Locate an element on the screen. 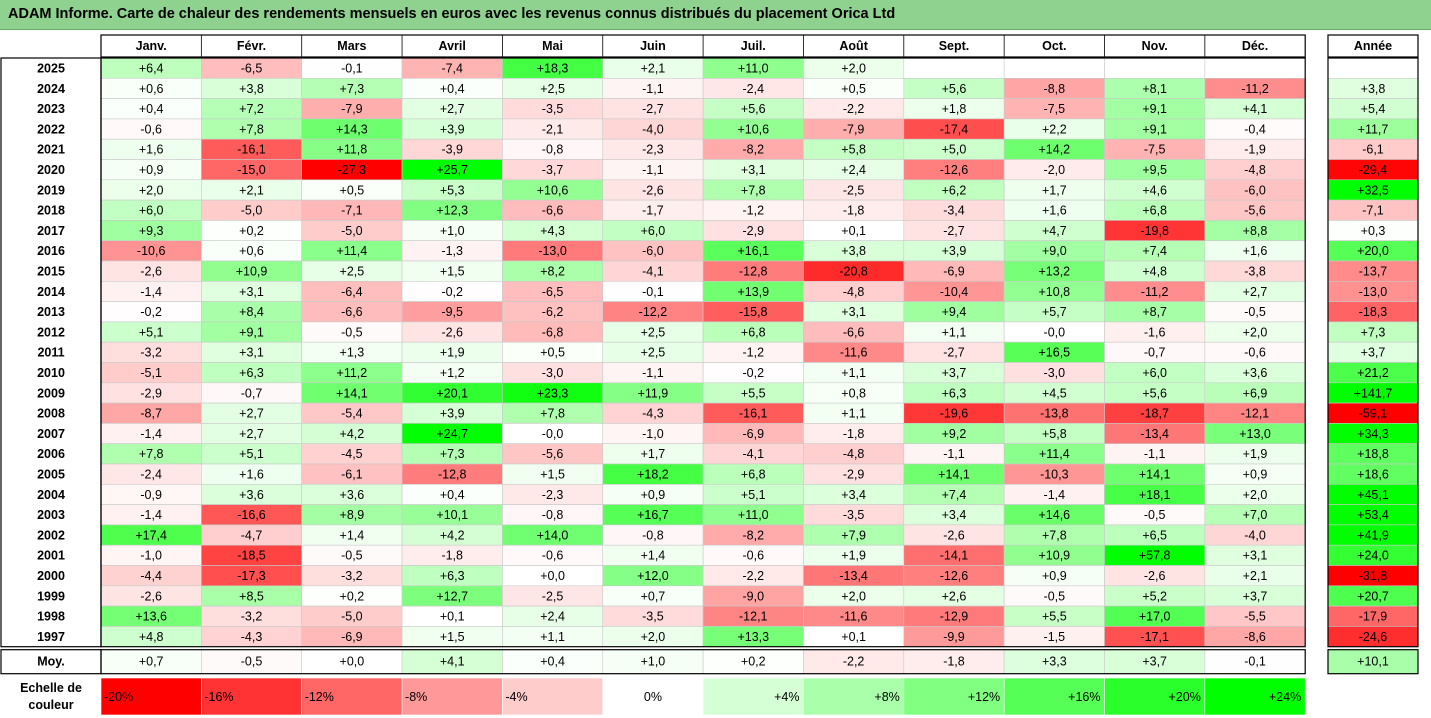 This screenshot has height=718, width=1431. cell-value: +3,7 is located at coordinates (954, 373).